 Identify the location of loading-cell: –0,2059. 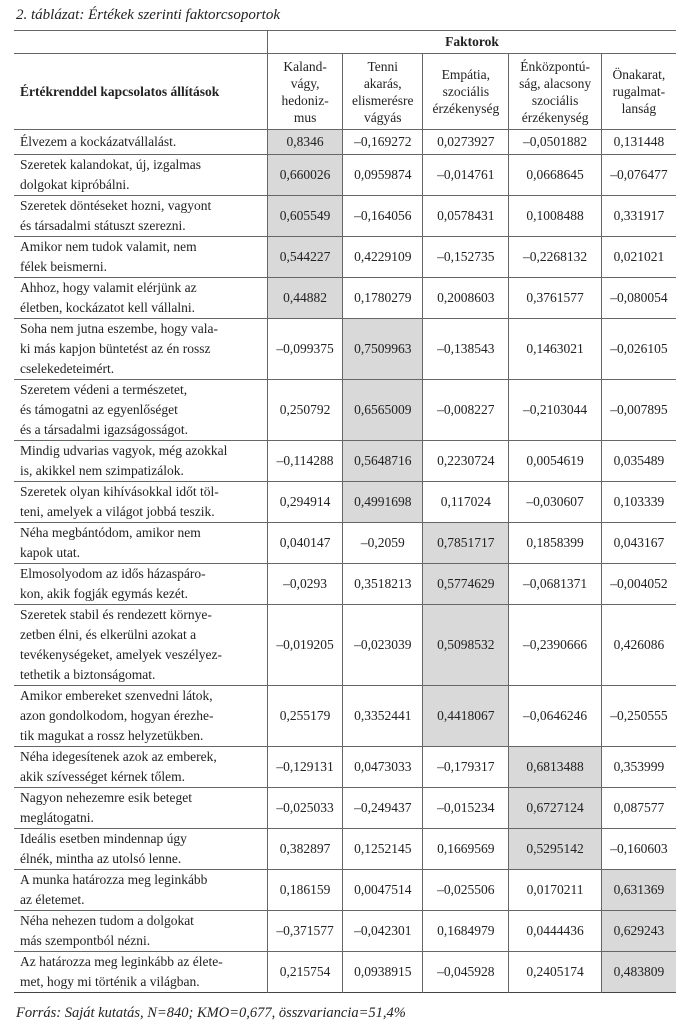
(382, 543).